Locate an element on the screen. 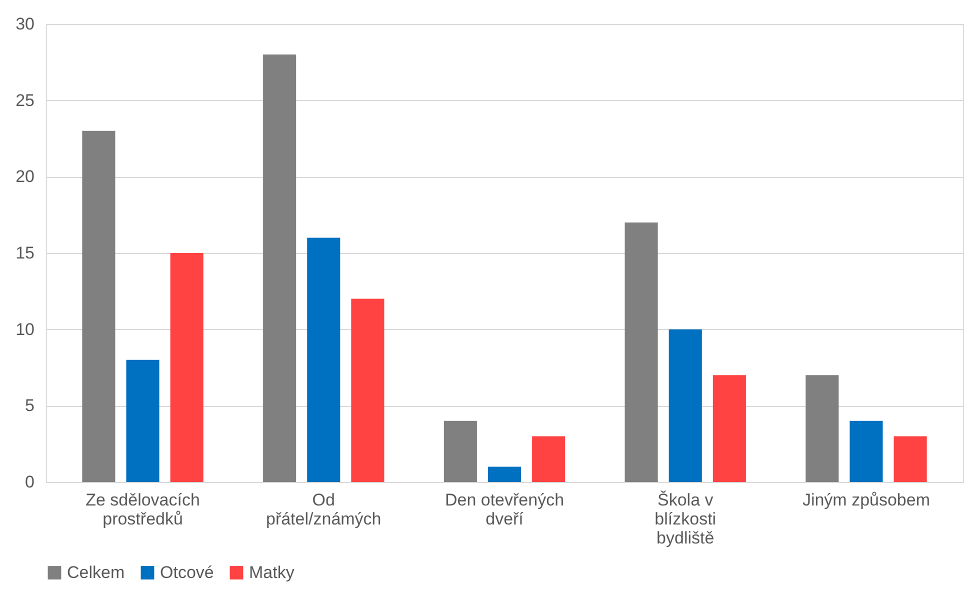 The width and height of the screenshot is (978, 596). y-tick-label: 0 is located at coordinates (29, 482).